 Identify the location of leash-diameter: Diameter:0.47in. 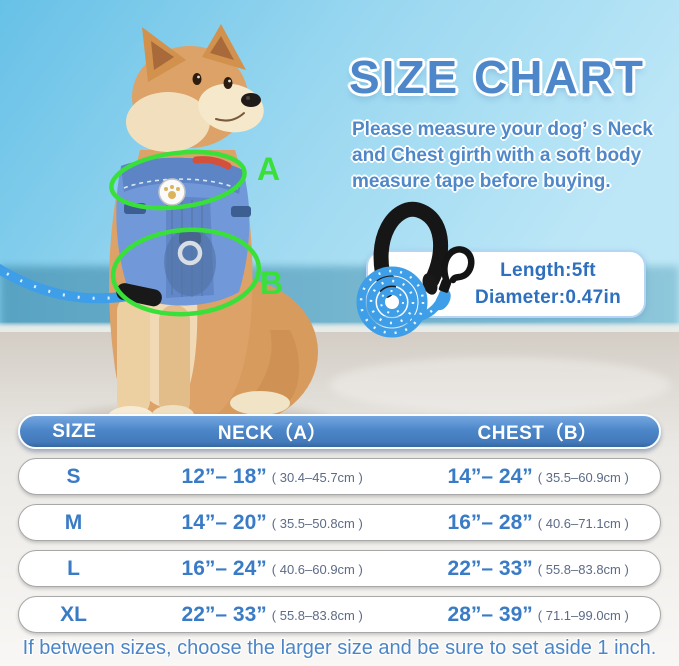
(547, 297).